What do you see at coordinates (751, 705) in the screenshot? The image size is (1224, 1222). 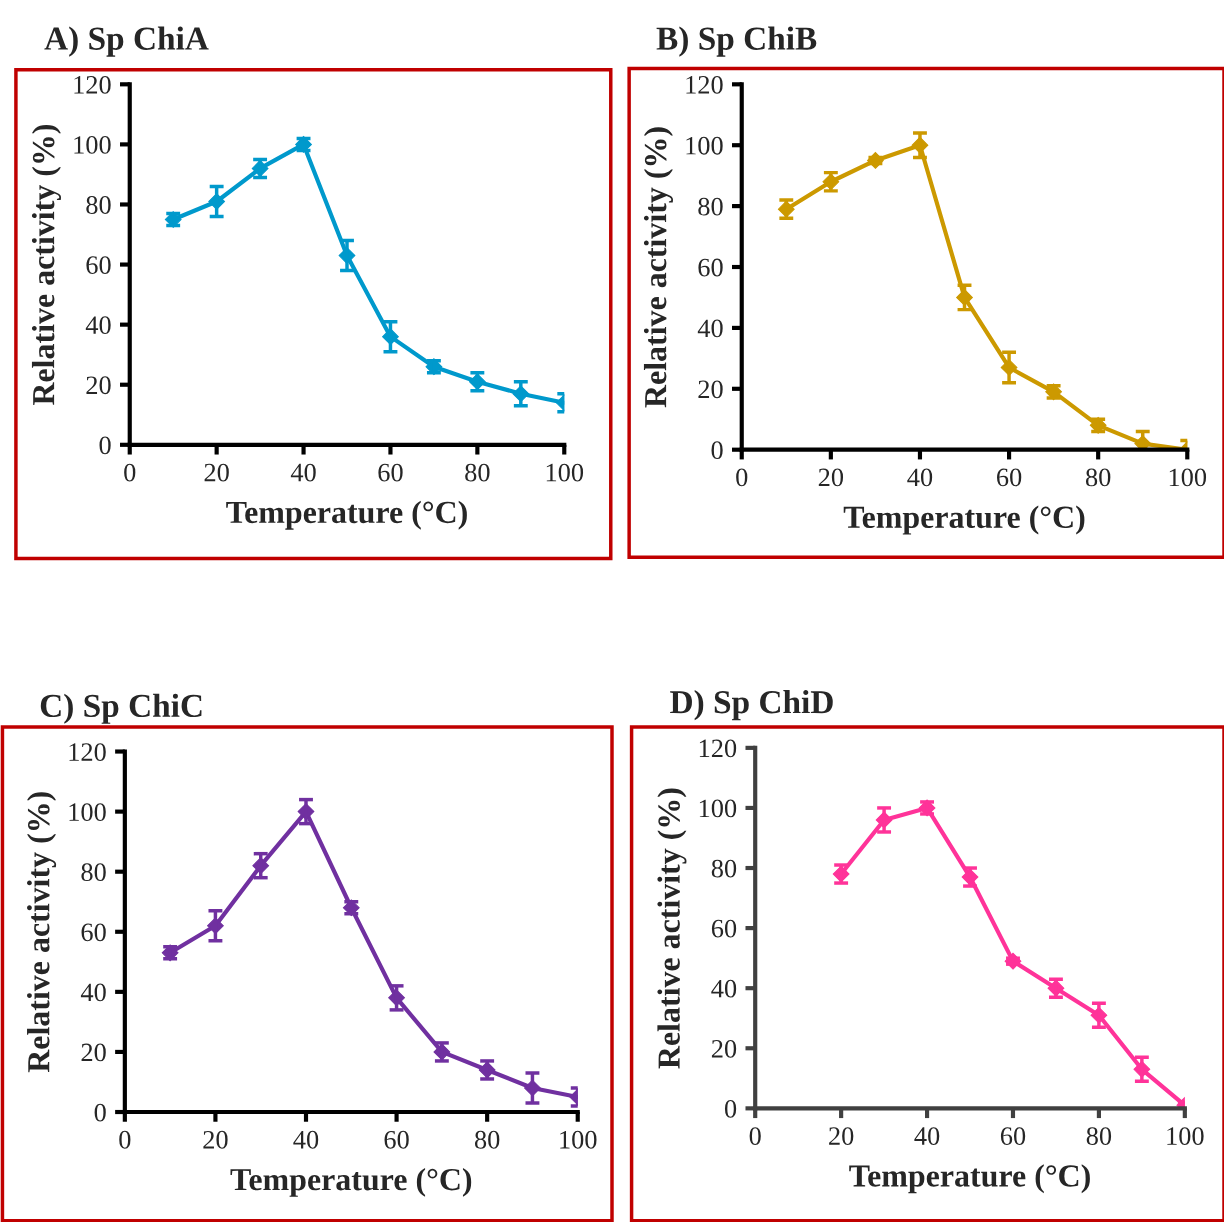 I see `chart-title: D) Sp ChiD` at bounding box center [751, 705].